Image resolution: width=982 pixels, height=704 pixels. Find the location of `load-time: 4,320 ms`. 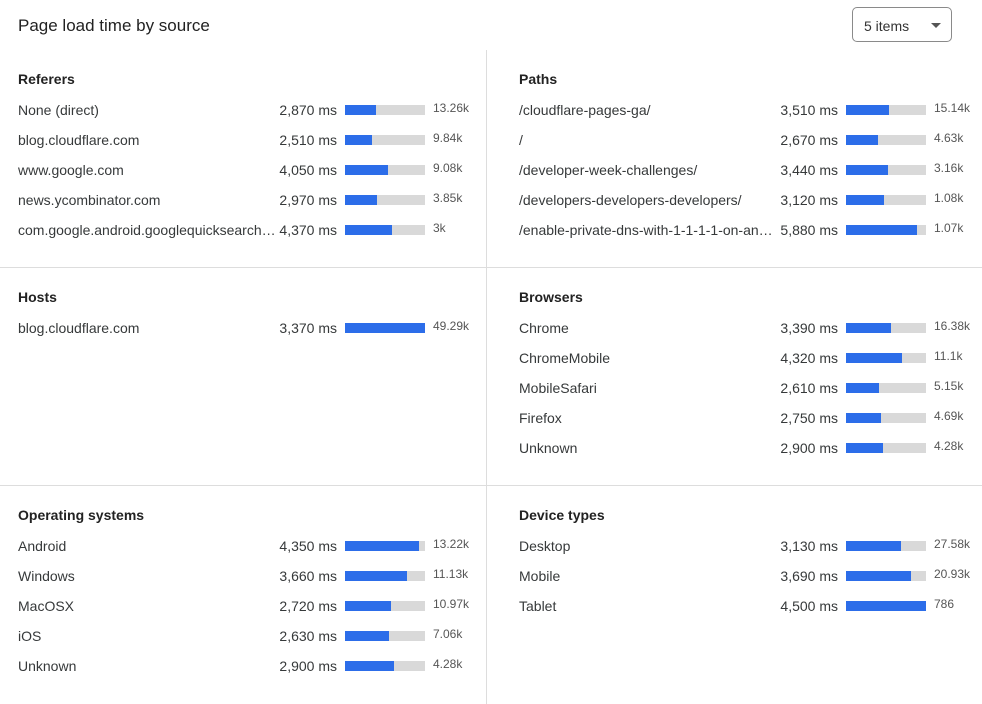

load-time: 4,320 ms is located at coordinates (809, 358).